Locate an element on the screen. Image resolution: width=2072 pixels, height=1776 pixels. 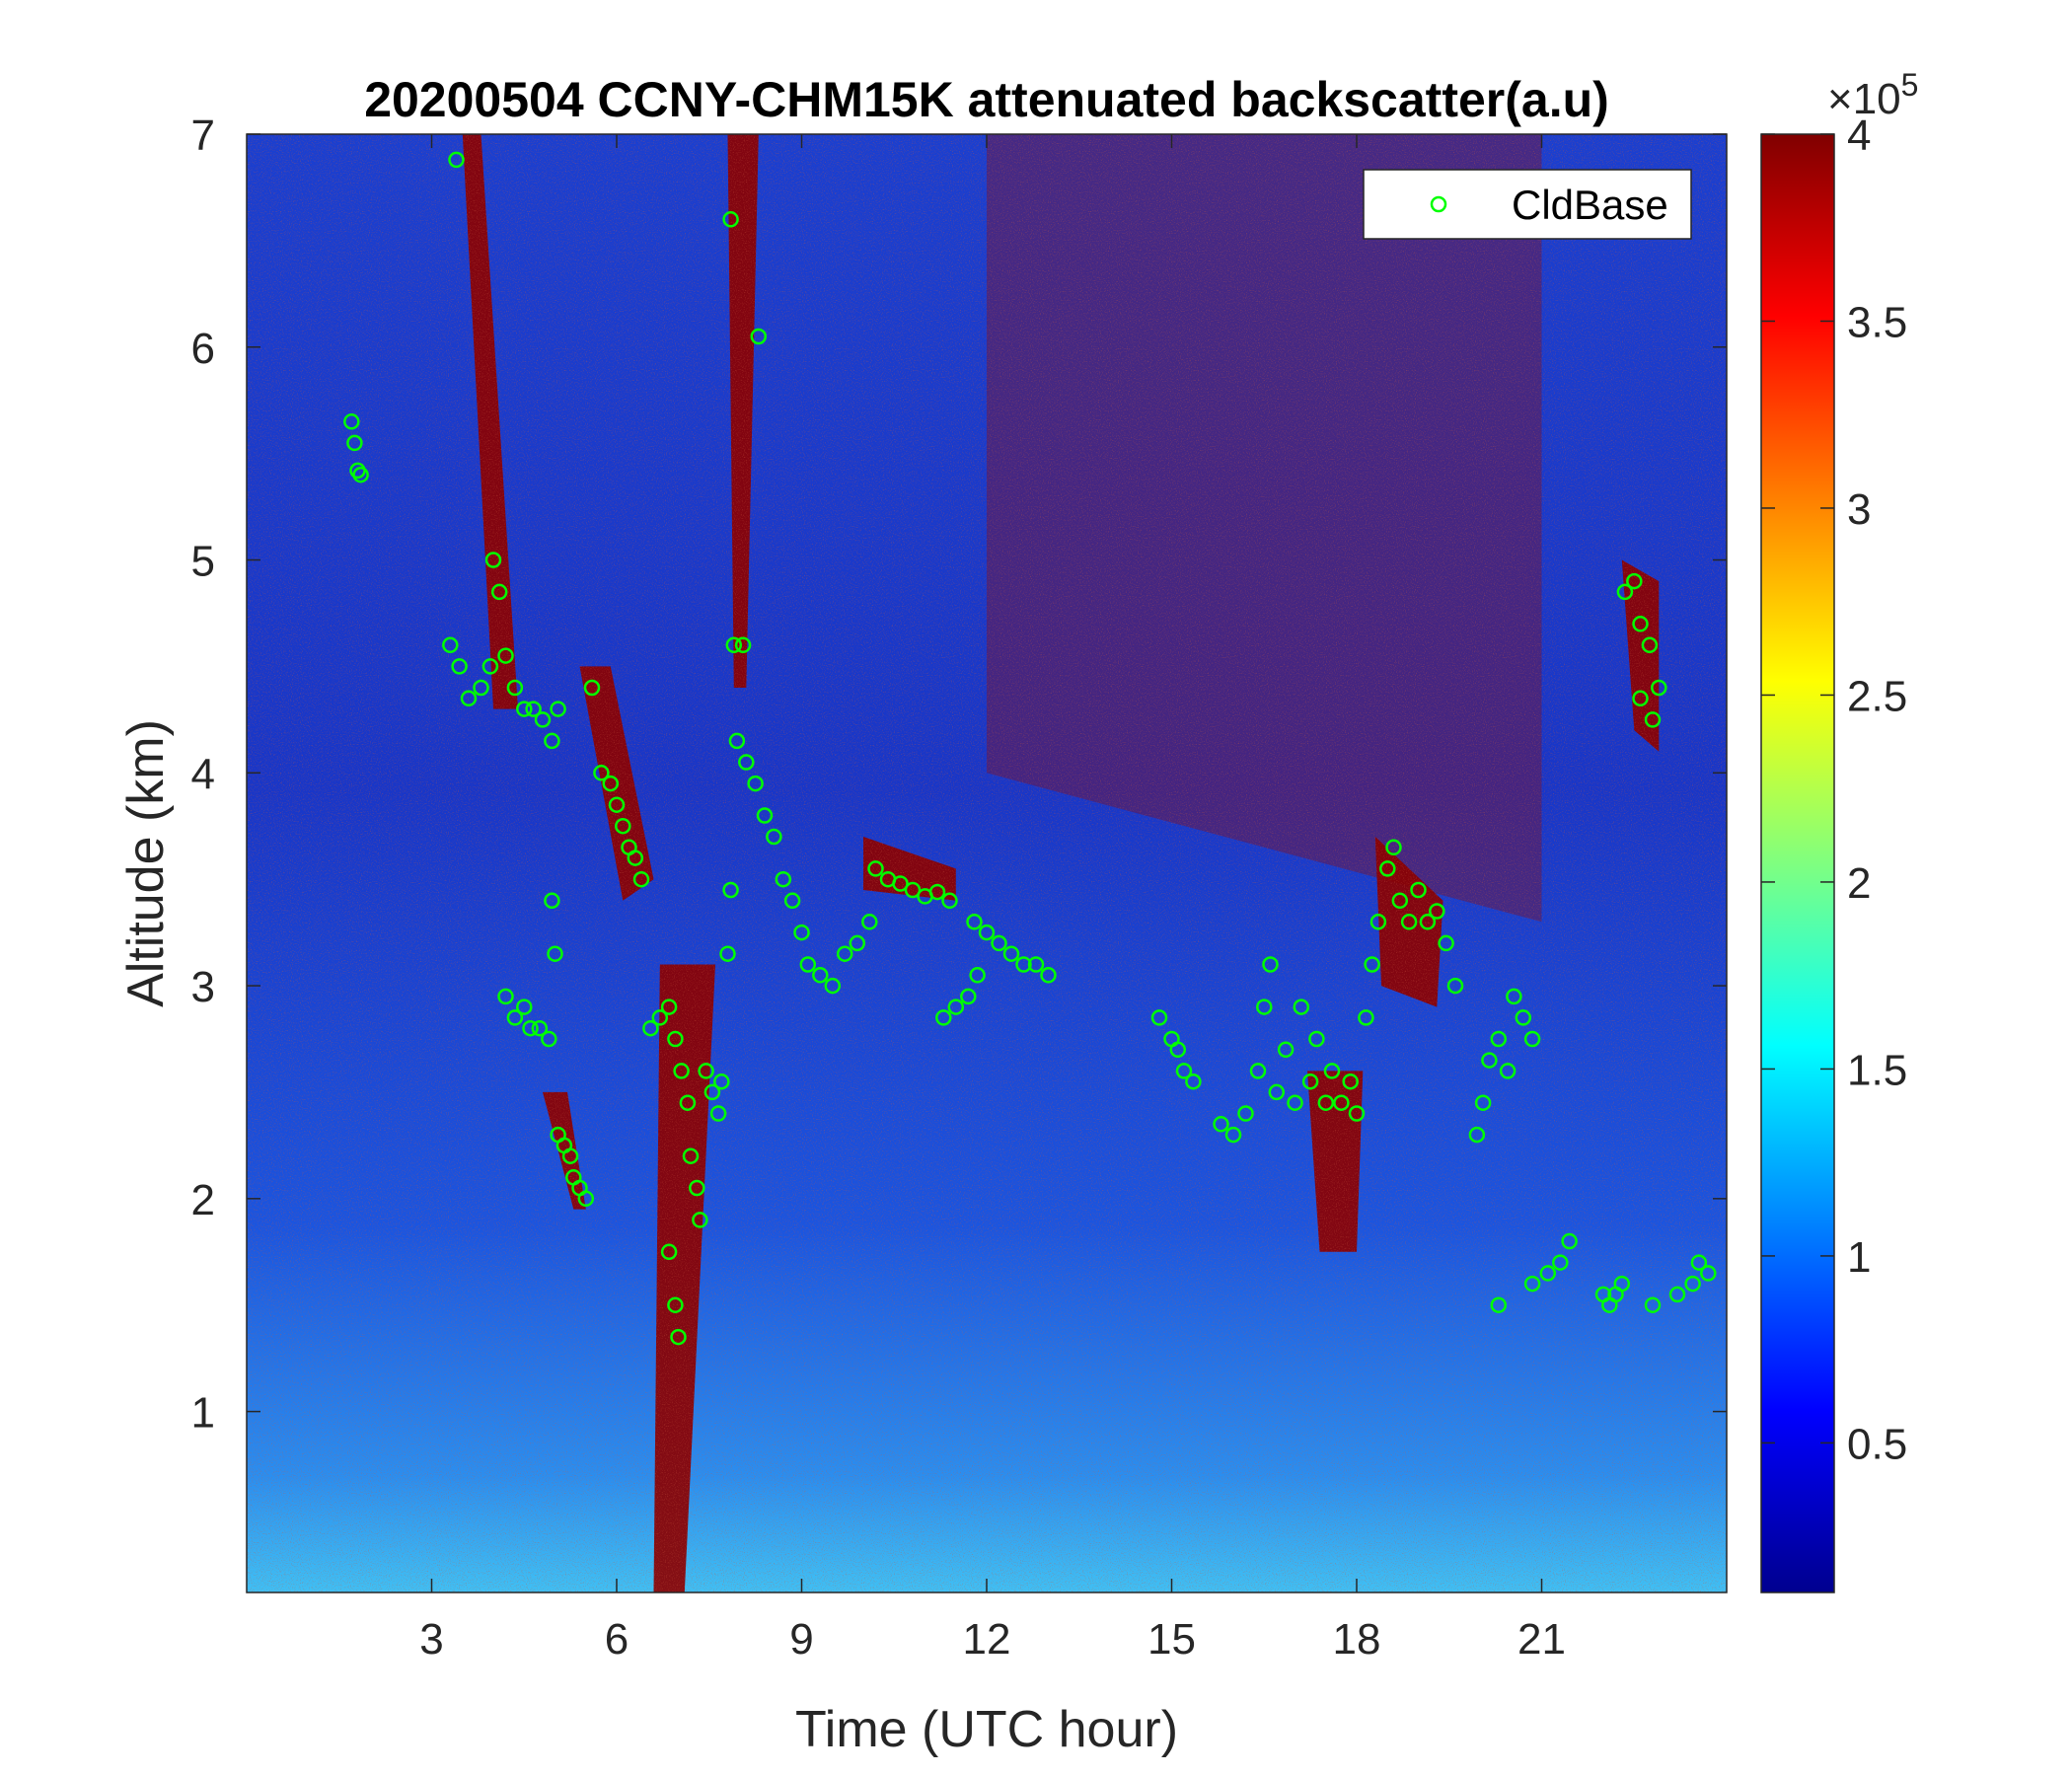
x-tick-label: 6 is located at coordinates (617, 1640).